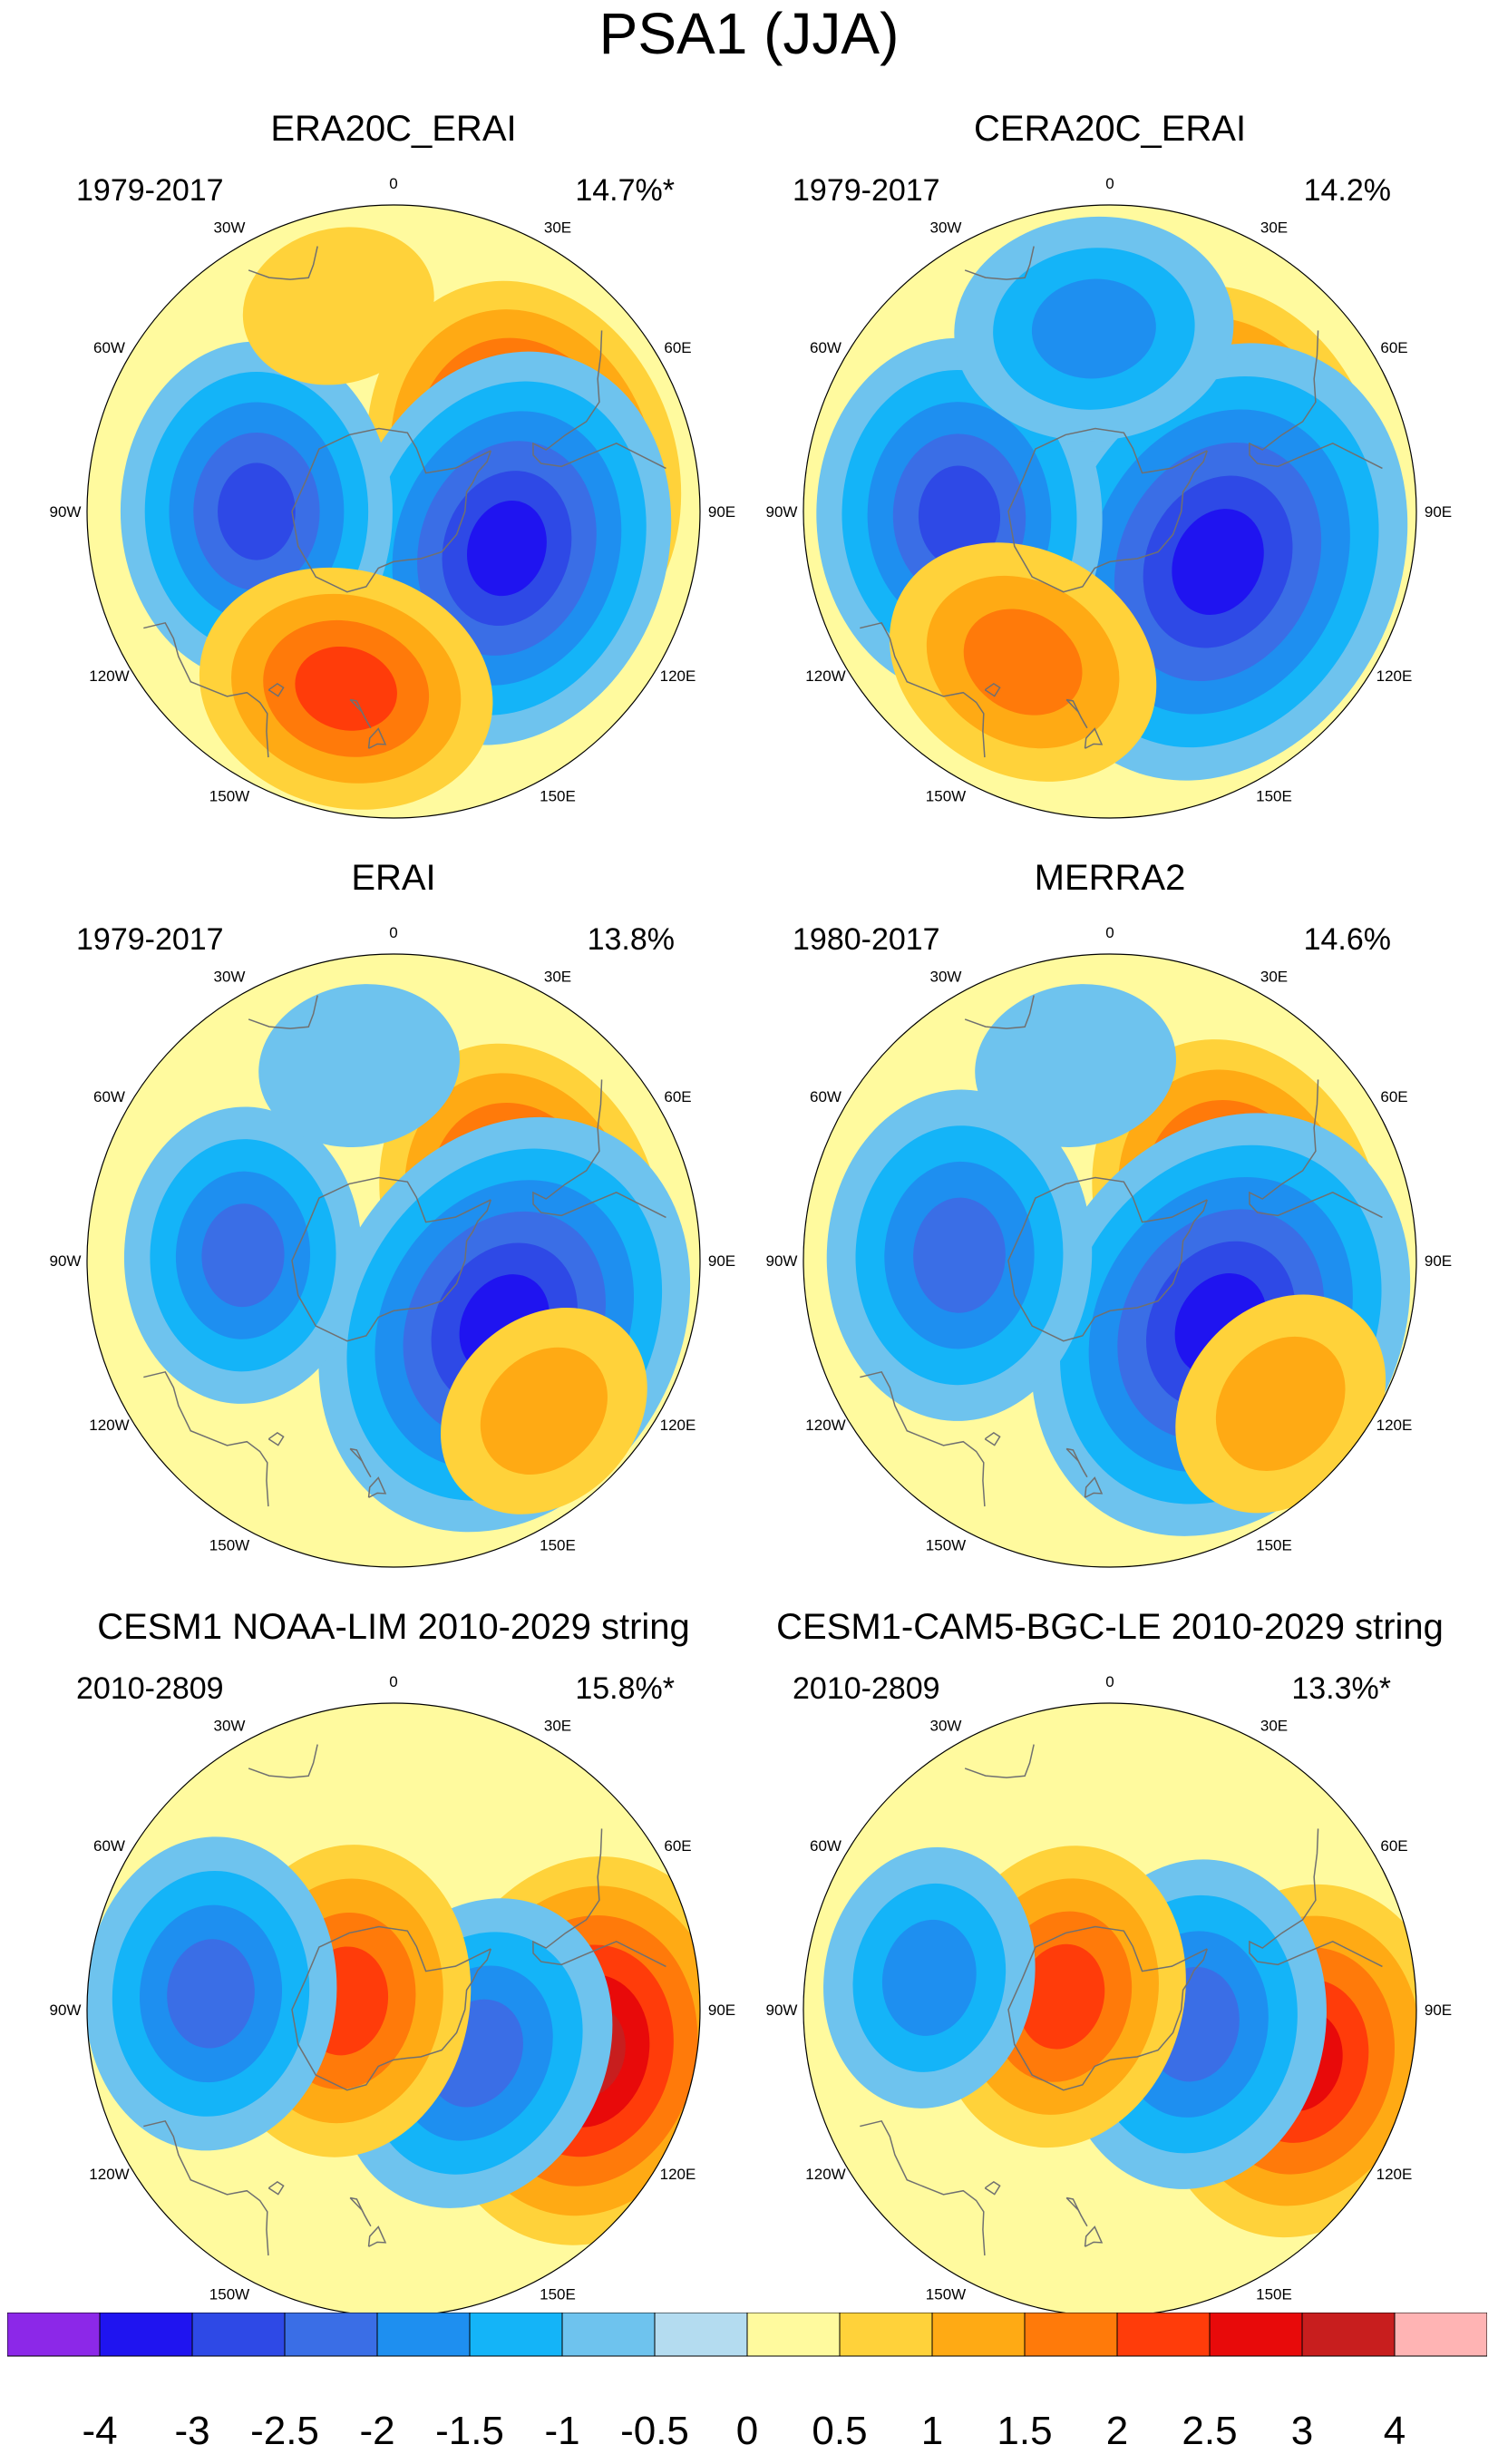 This screenshot has height=2464, width=1498. Describe the element at coordinates (1210, 2431) in the screenshot. I see `colorbar-tick-label: 2.5` at that location.